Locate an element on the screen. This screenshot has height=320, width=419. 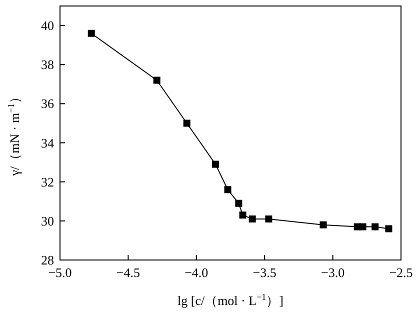
x-tick-label: −2.5 is located at coordinates (401, 272).